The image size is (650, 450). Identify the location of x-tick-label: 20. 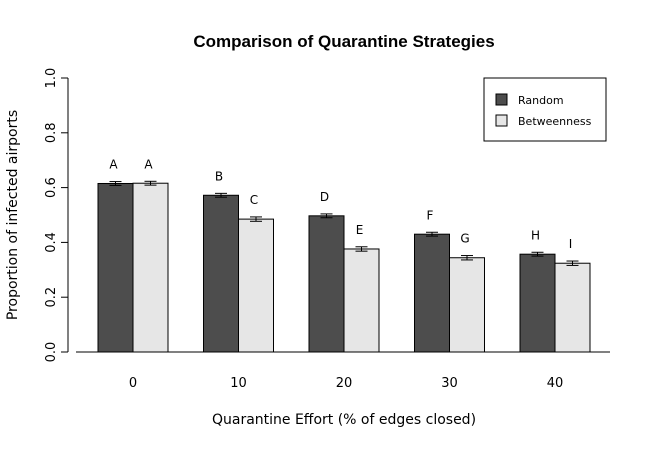
(344, 383).